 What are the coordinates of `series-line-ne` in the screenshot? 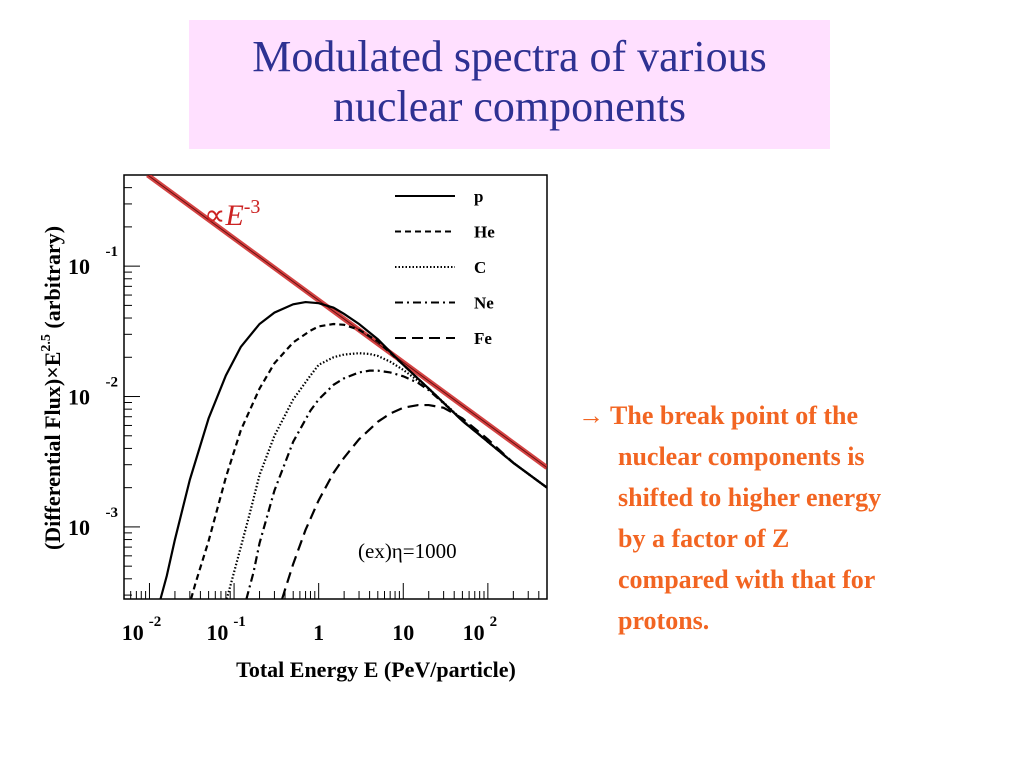 It's located at (396, 484).